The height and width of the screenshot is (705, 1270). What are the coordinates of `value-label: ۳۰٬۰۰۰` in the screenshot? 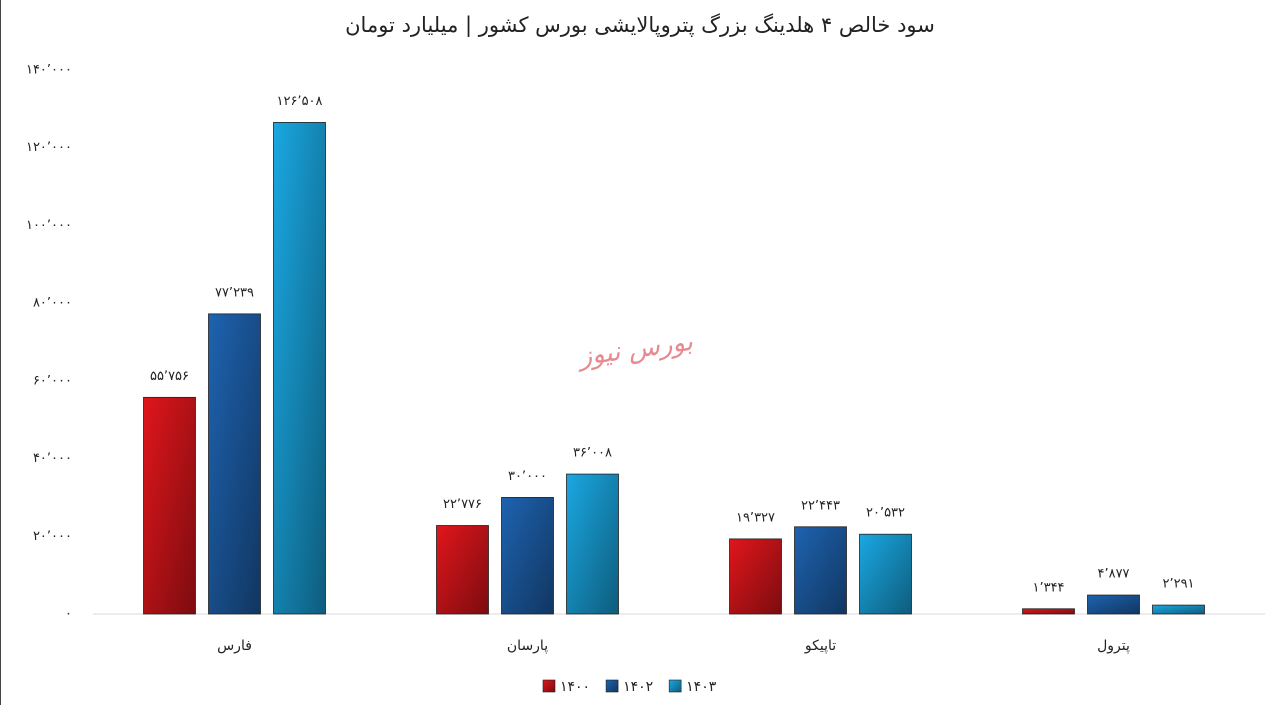 It's located at (527, 476).